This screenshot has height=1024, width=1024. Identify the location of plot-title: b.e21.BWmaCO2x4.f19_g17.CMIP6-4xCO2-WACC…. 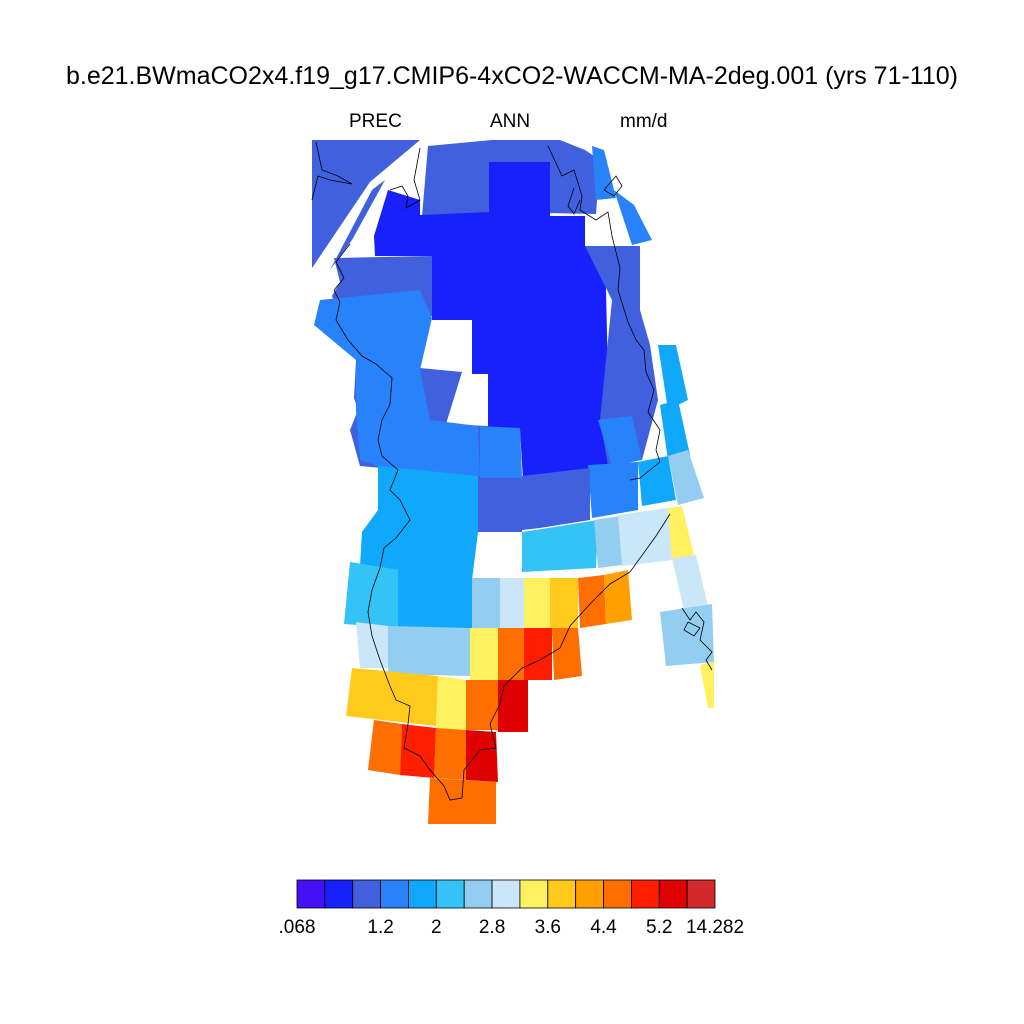
(512, 76).